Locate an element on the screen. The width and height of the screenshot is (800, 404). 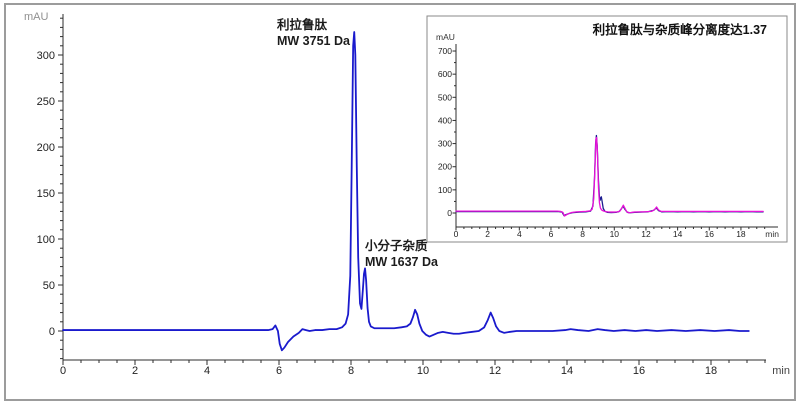
main-x-tick-label: 6 is located at coordinates (279, 371).